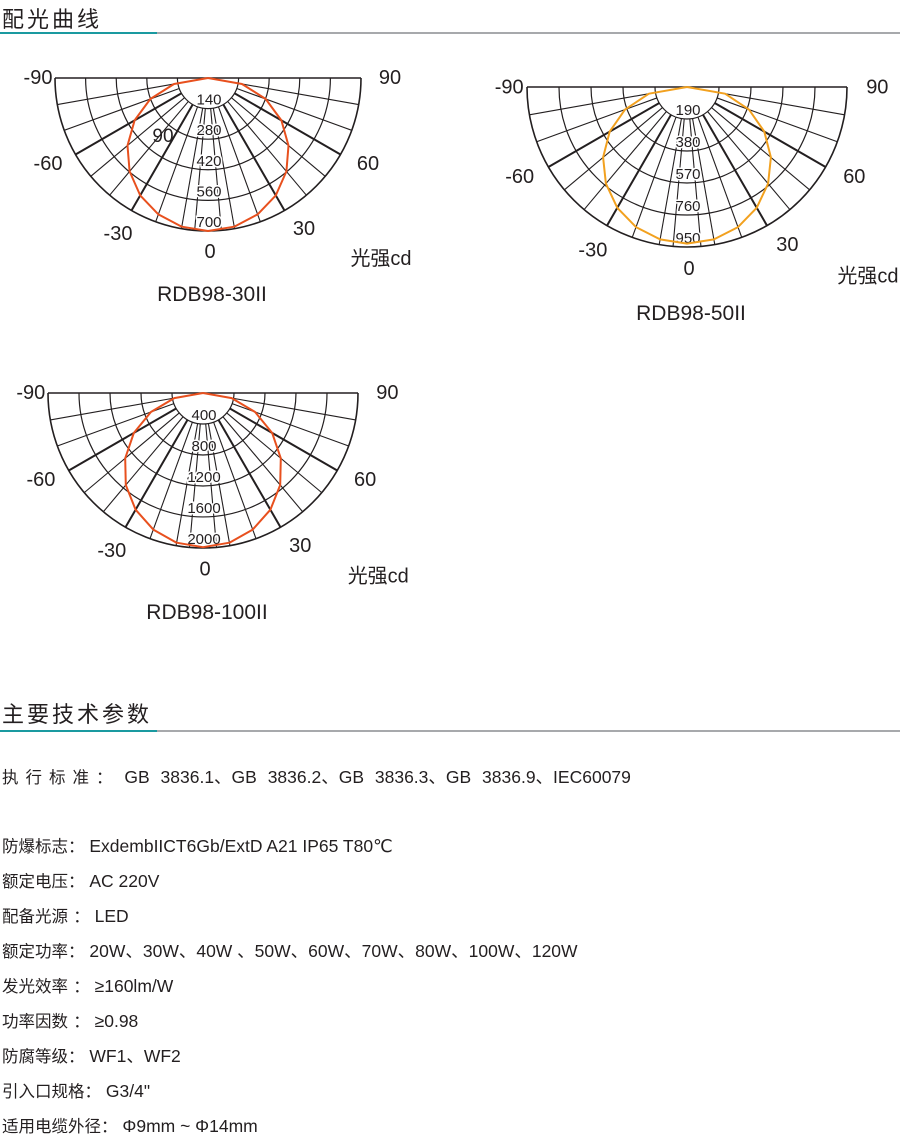 The image size is (900, 1137). Describe the element at coordinates (43, 846) in the screenshot. I see `spec-label: 防爆标志：` at that location.